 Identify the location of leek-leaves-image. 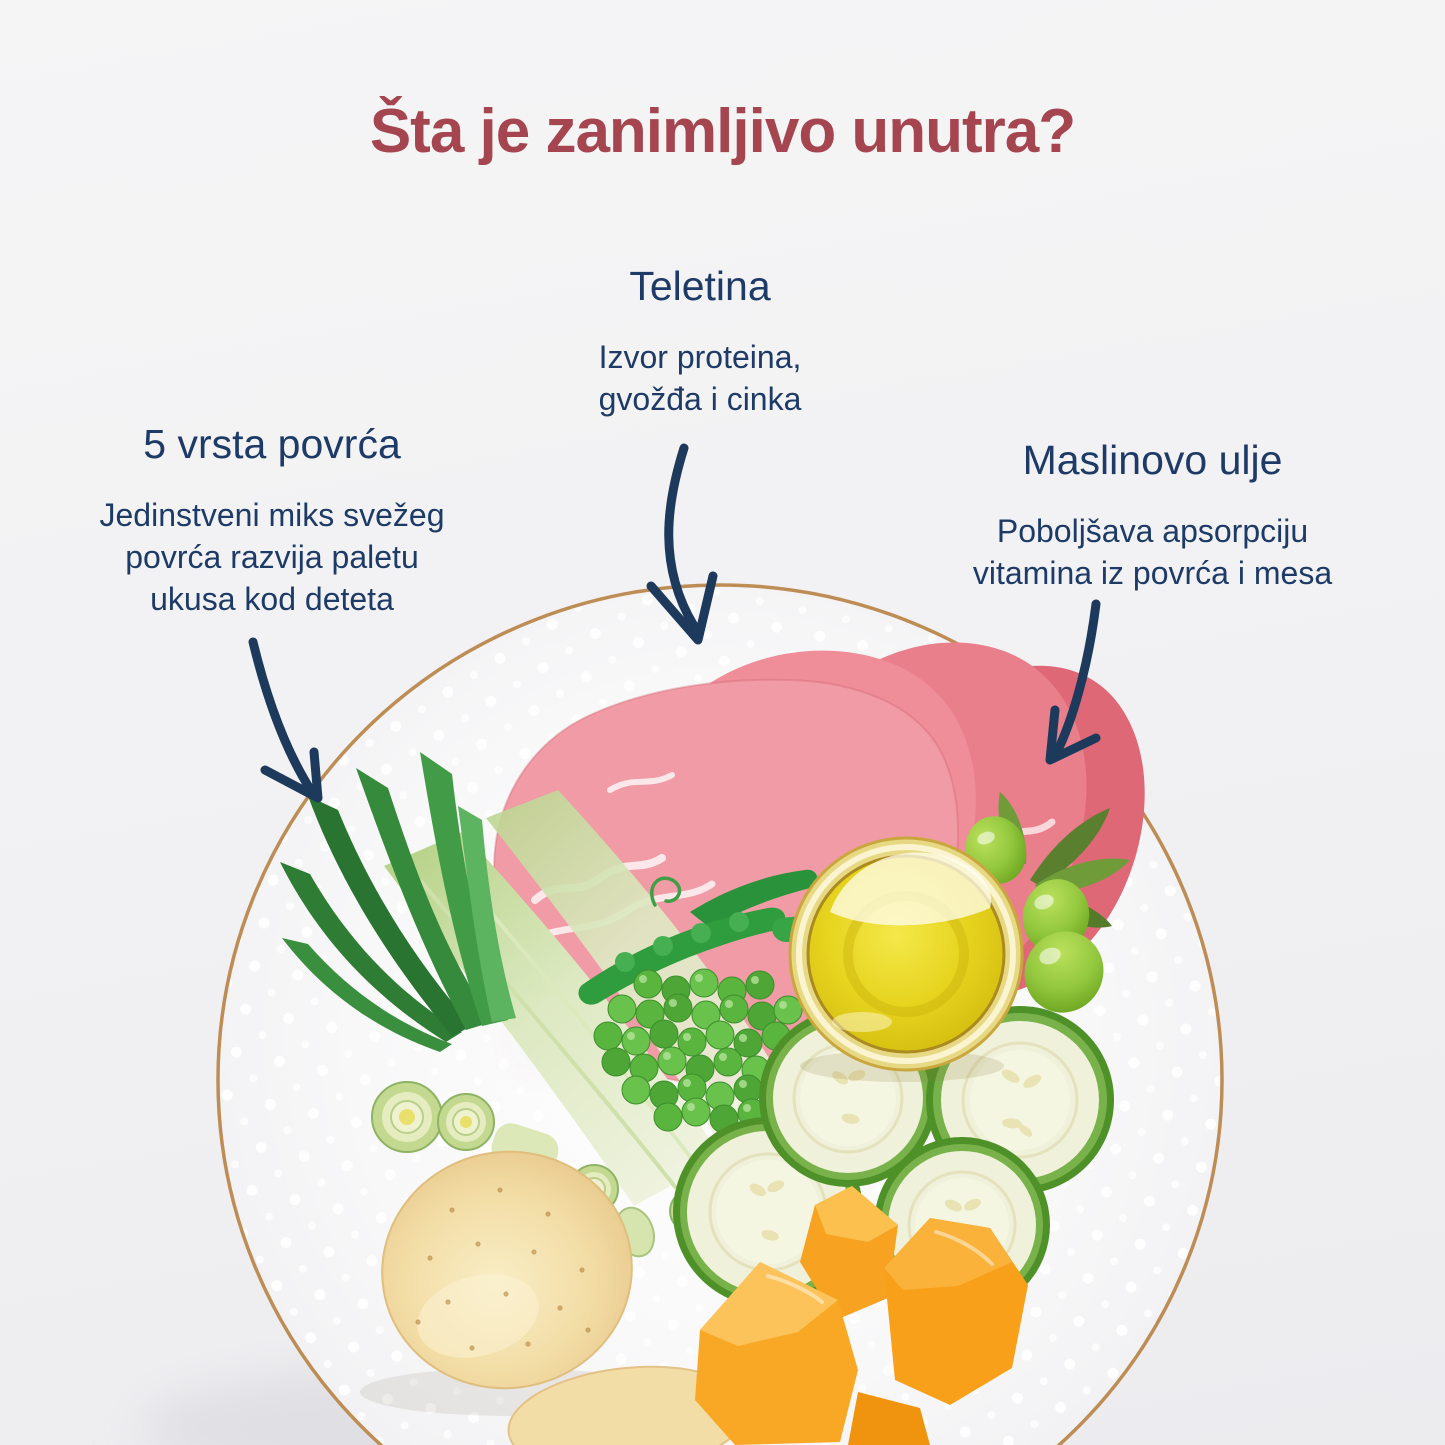
(398, 902).